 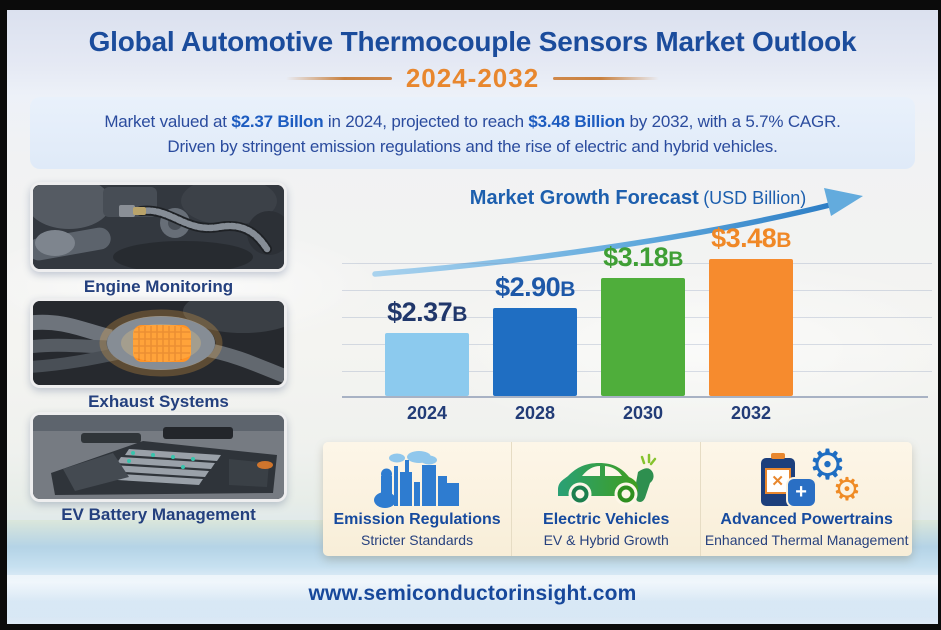 I want to click on bar-value-label-2028: $2.90B, so click(x=535, y=287).